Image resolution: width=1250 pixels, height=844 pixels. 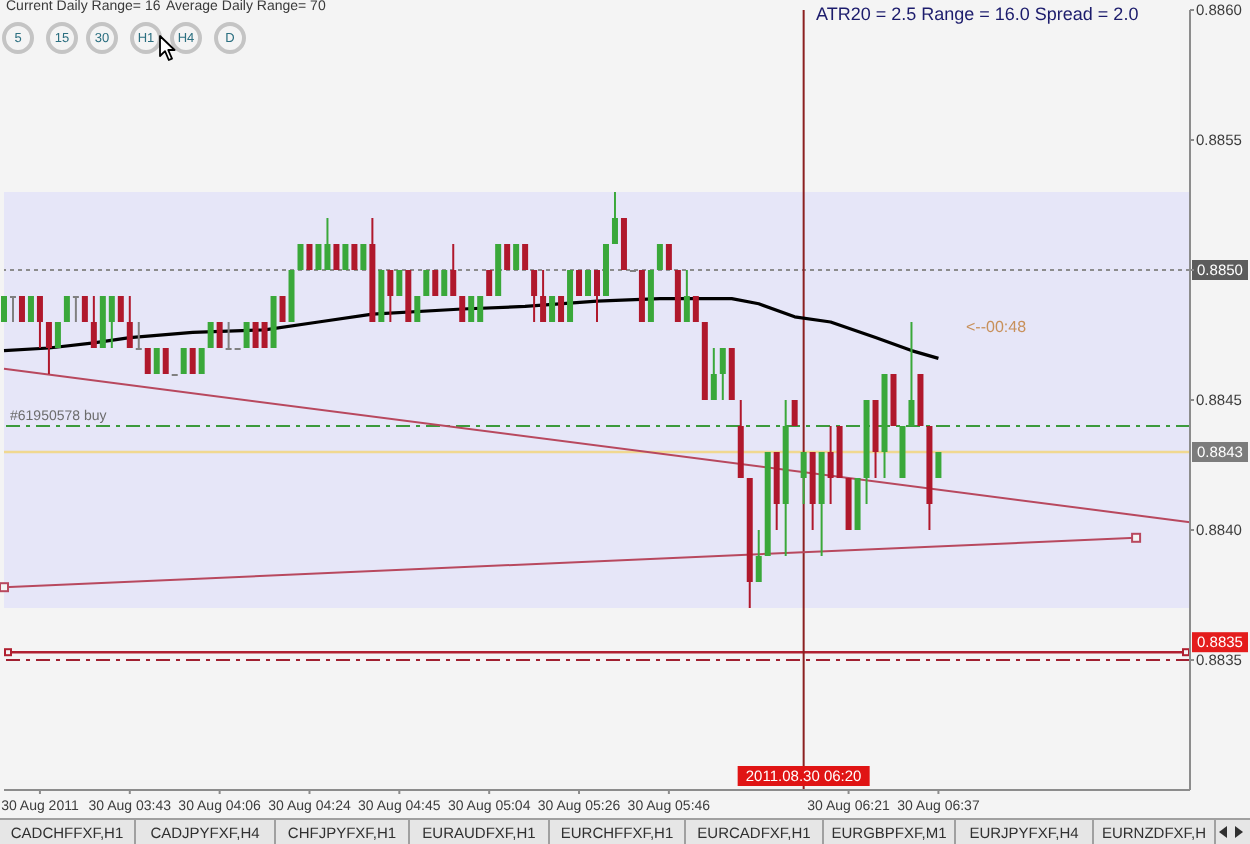 I want to click on annotation: ATR20 = 2.5 Range = 16.0 Spread = 2.0, so click(x=977, y=15).